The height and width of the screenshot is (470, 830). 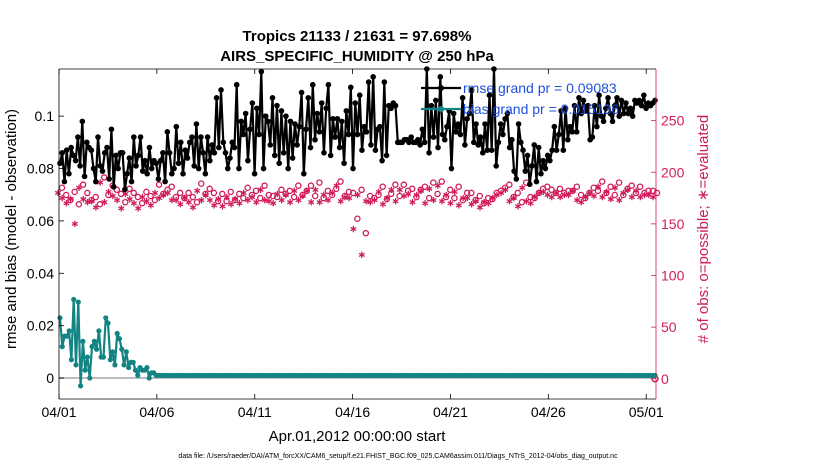 What do you see at coordinates (358, 436) in the screenshot?
I see `x-axis-label: Apr.01,2012 00:00:00 start` at bounding box center [358, 436].